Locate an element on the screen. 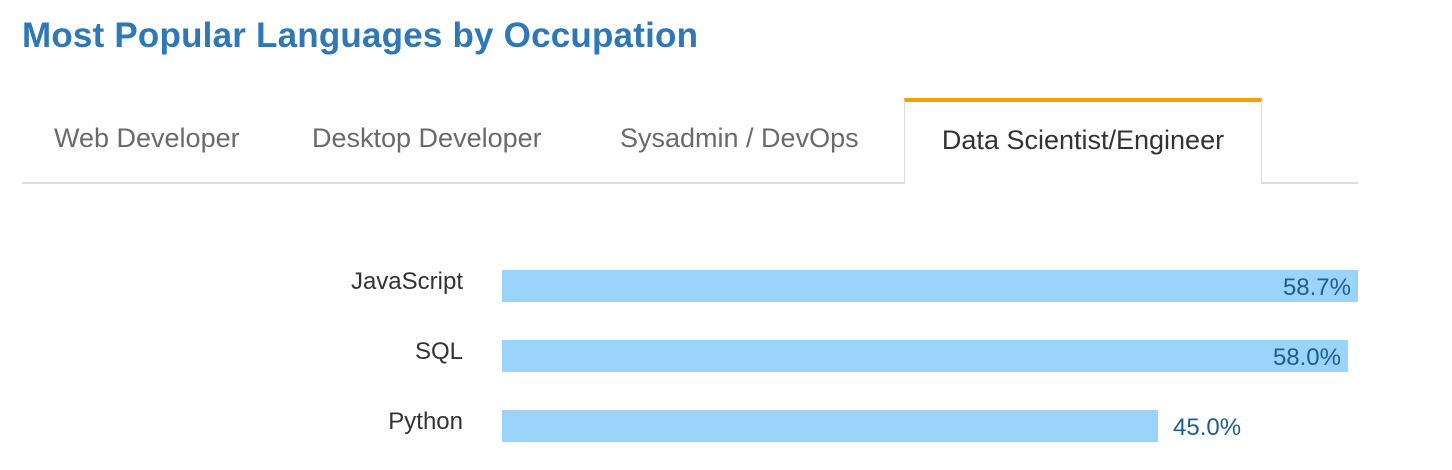 The width and height of the screenshot is (1452, 470). bar-value-label: 58.0% is located at coordinates (1306, 357).